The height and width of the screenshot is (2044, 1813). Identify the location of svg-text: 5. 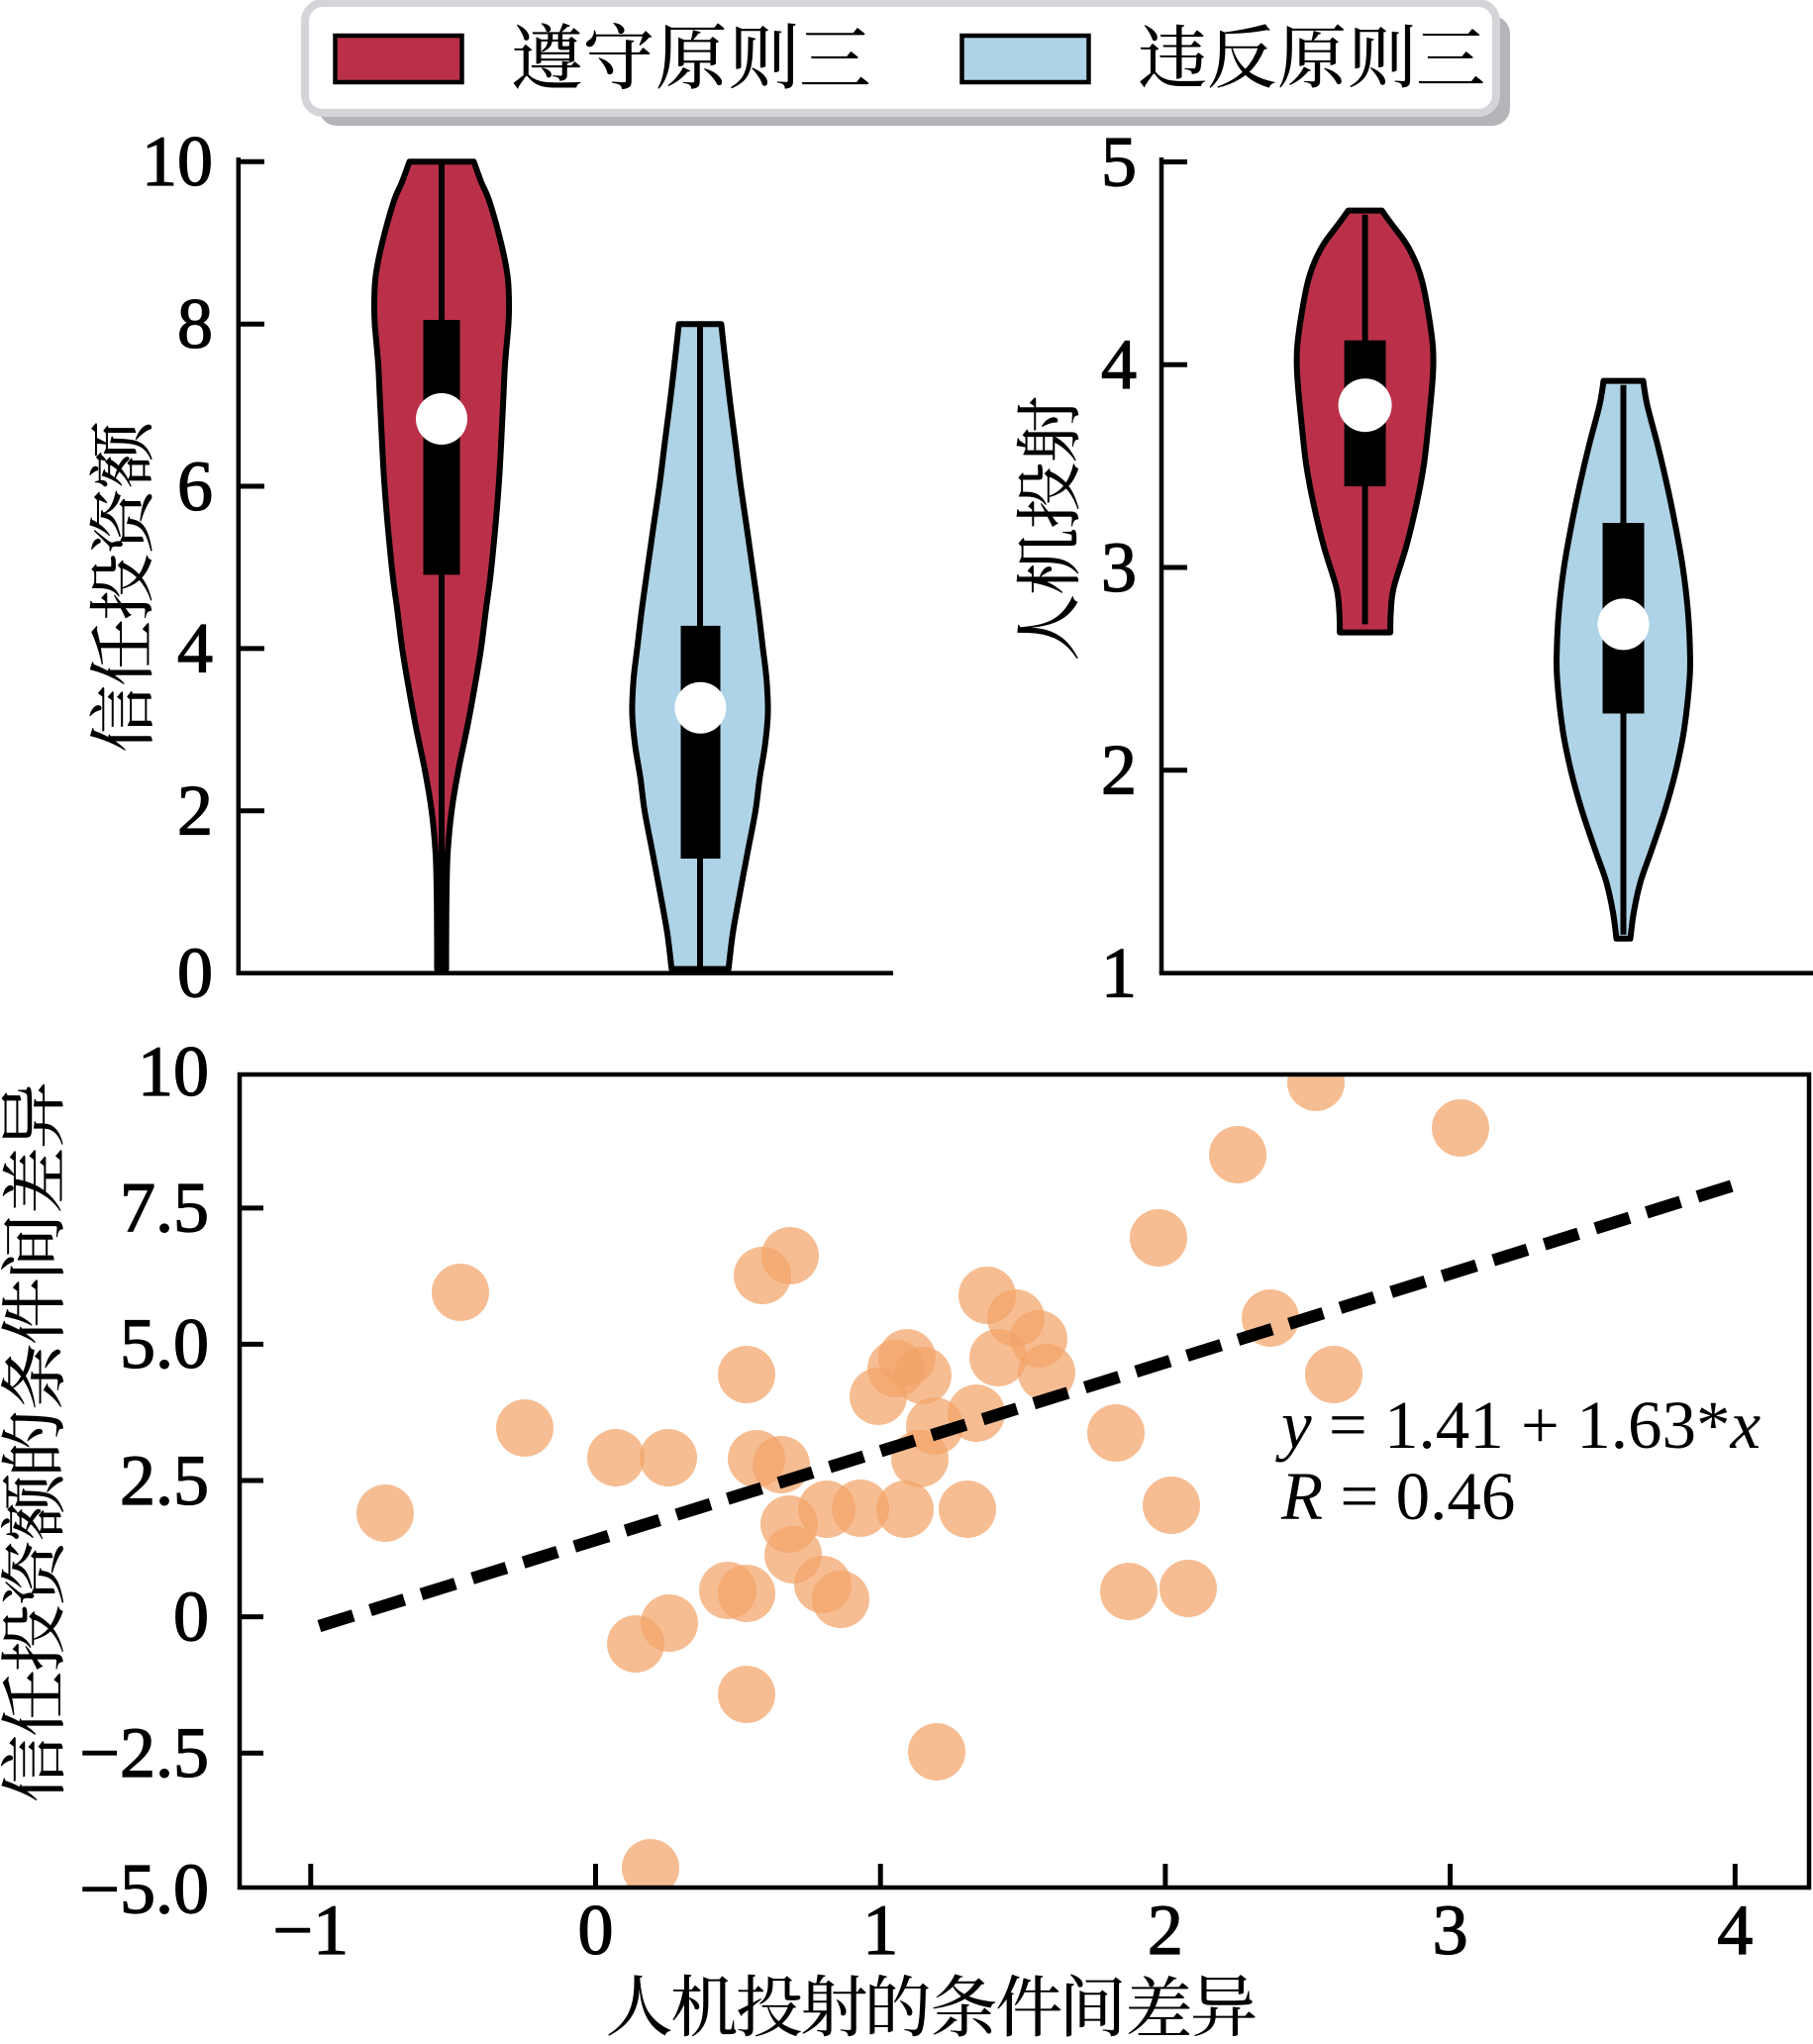
(1119, 161).